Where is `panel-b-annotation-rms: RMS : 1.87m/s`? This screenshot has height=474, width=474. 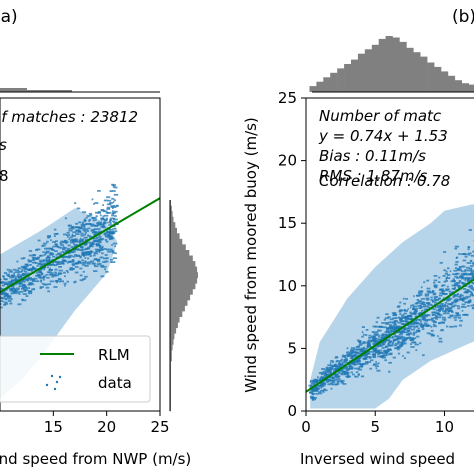 panel-b-annotation-rms: RMS : 1.87m/s is located at coordinates (373, 176).